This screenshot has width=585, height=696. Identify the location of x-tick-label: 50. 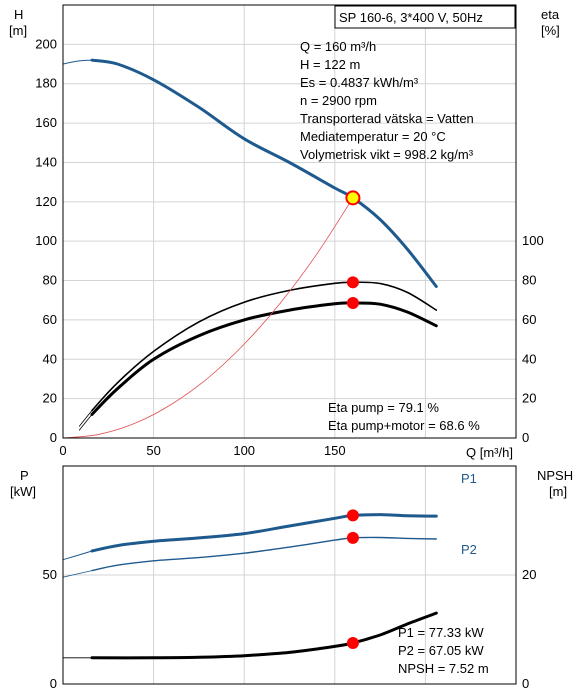
(153, 450).